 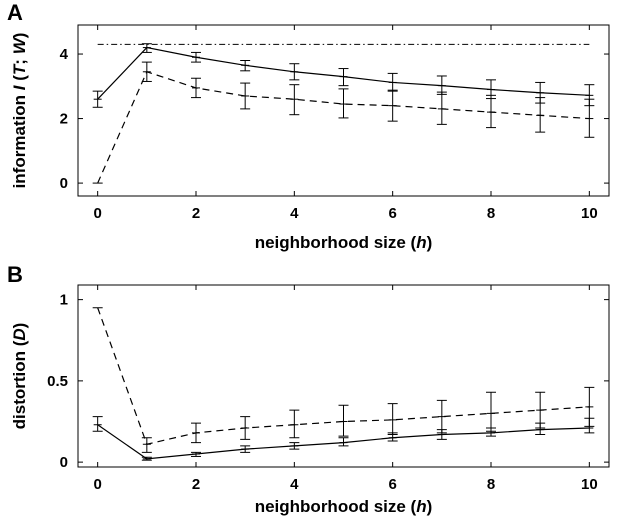 I want to click on panel-letter: A, so click(x=15, y=12).